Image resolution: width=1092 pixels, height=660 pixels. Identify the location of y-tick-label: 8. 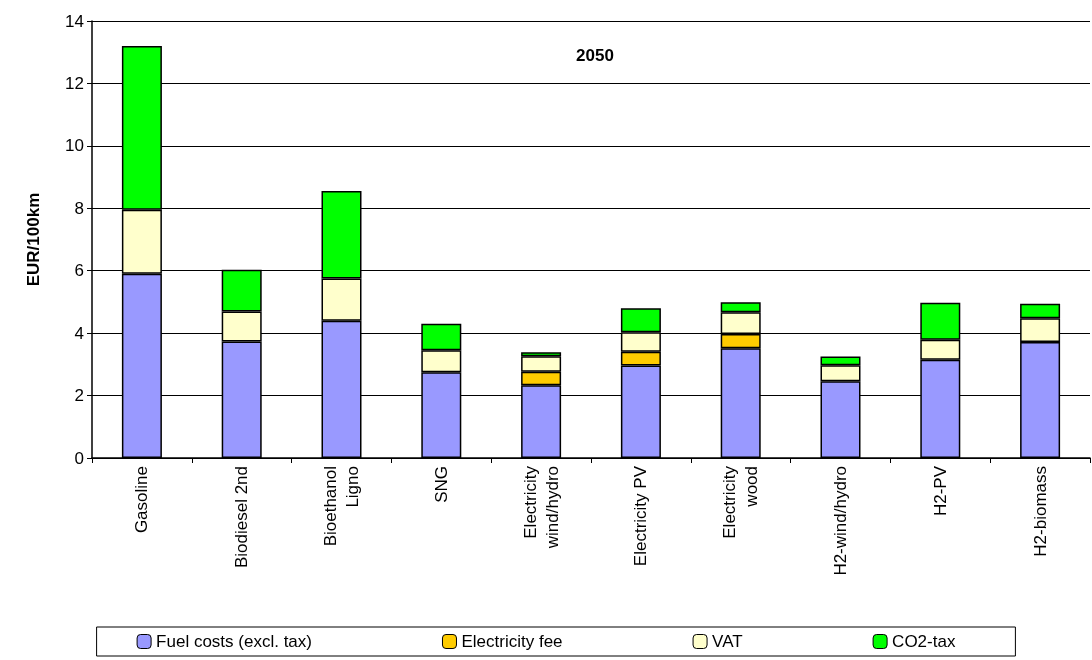
(79, 208).